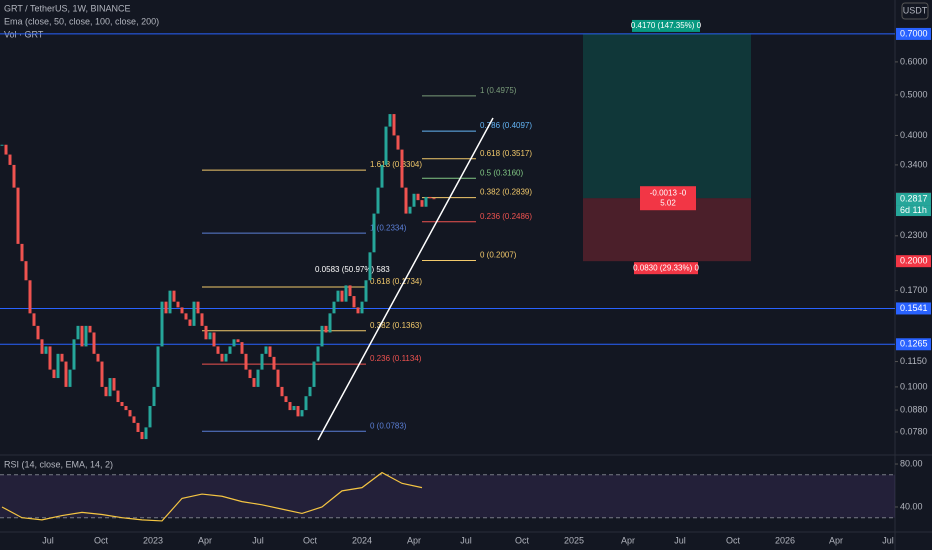  Describe the element at coordinates (388, 425) in the screenshot. I see `fib-label: 0 (0.0783)` at that location.